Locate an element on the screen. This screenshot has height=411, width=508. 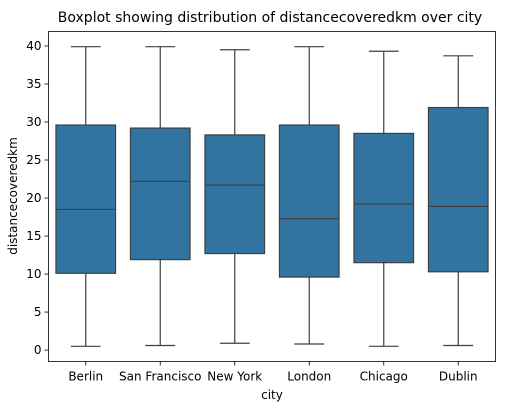
box-london is located at coordinates (309, 195).